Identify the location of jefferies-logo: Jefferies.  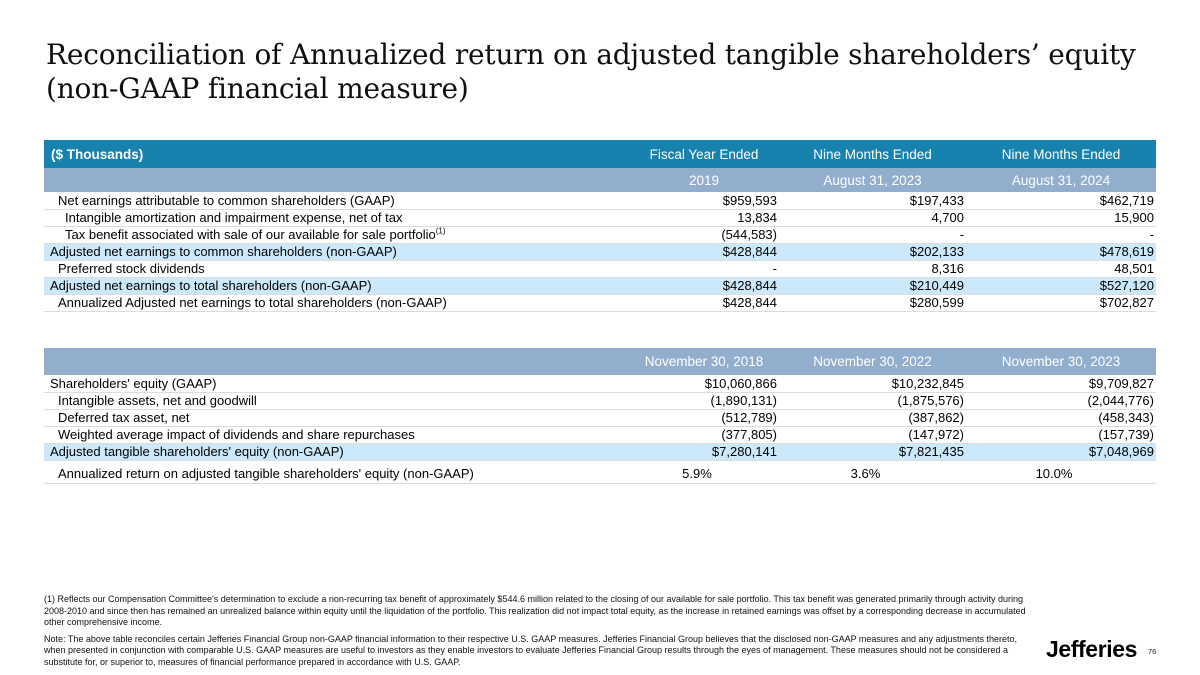
(1092, 649).